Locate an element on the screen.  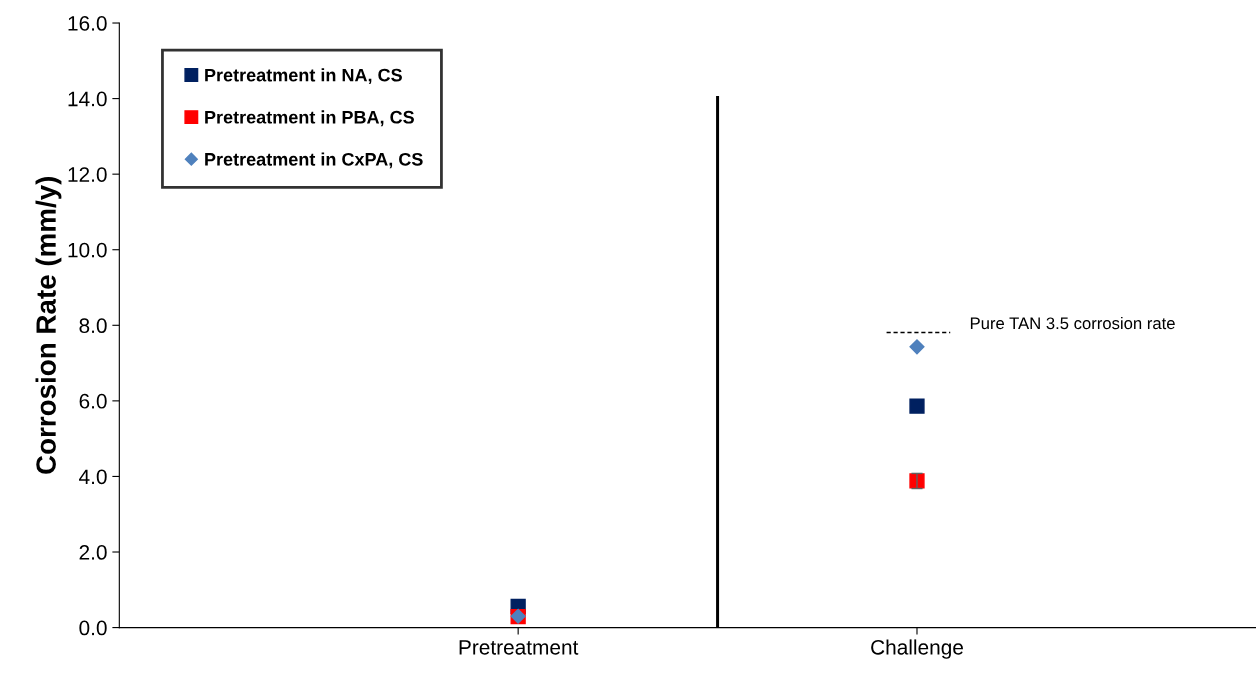
y-tick-label: 0.0 is located at coordinates (93, 628).